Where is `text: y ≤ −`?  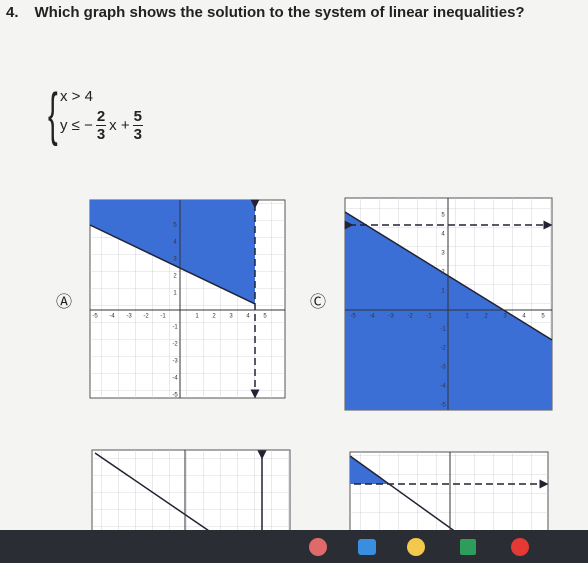 text: y ≤ − is located at coordinates (76, 125).